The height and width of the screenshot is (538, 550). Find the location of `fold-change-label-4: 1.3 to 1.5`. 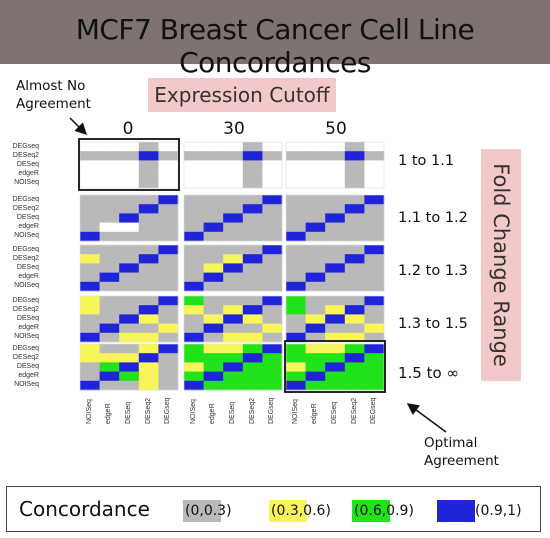

fold-change-label-4: 1.3 to 1.5 is located at coordinates (433, 324).